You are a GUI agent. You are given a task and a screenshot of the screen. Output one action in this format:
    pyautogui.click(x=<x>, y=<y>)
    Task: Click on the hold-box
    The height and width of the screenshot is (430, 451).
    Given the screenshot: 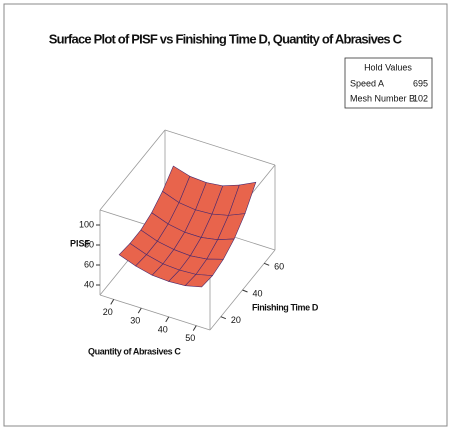 What is the action you would take?
    pyautogui.click(x=388, y=83)
    